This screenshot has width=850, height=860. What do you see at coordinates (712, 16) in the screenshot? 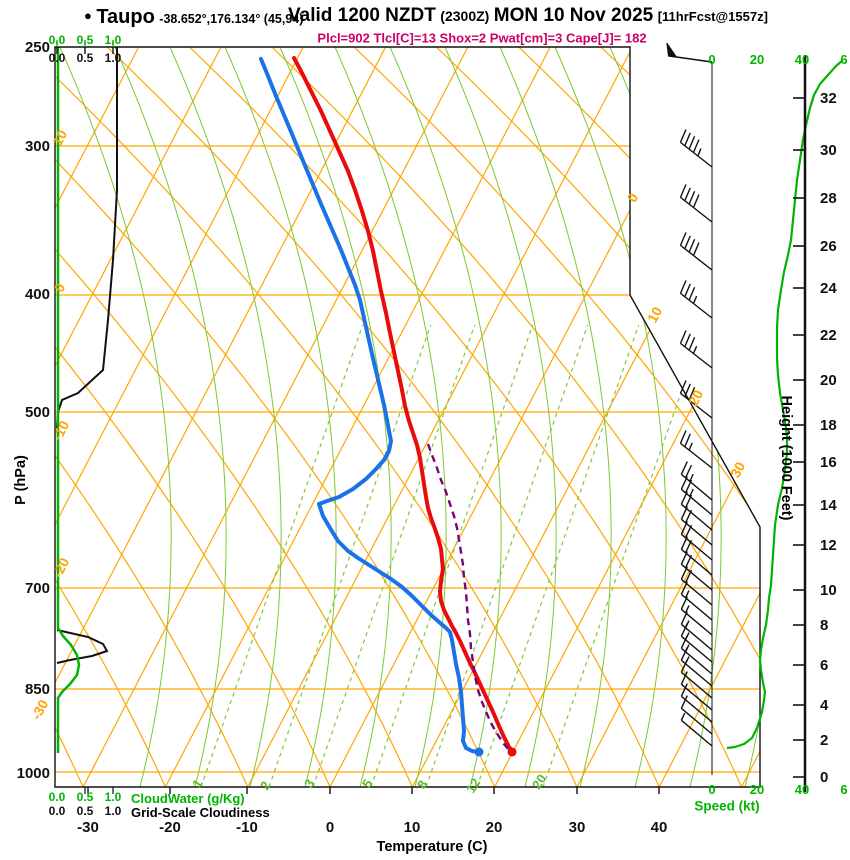
I see `forecast-hour: [11hrFcst@1557z]` at bounding box center [712, 16].